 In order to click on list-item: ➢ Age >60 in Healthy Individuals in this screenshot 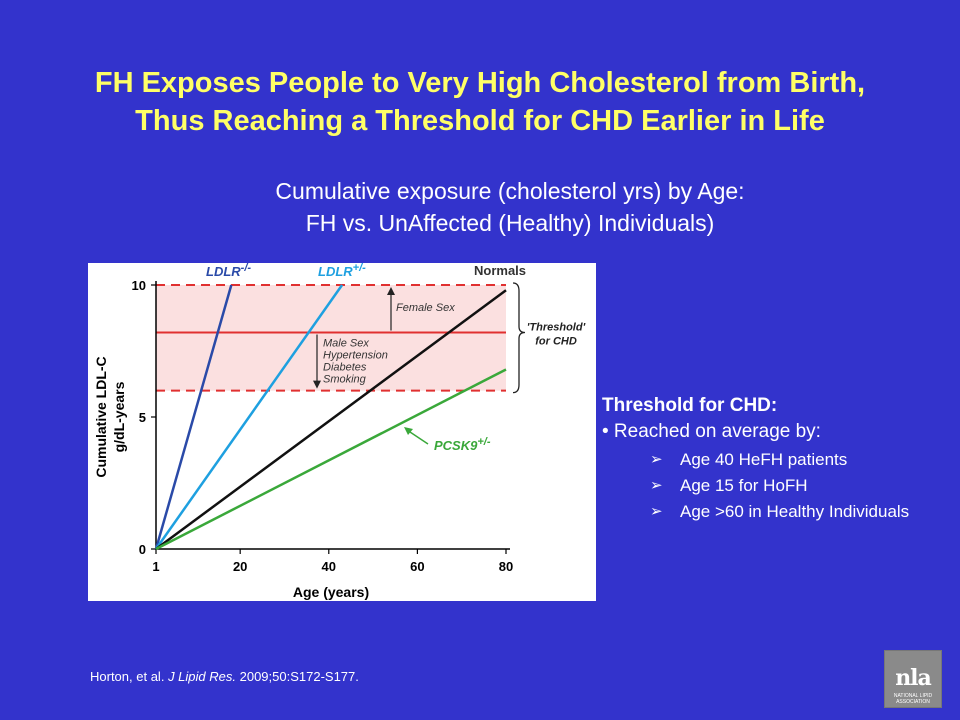, I will do `click(795, 511)`.